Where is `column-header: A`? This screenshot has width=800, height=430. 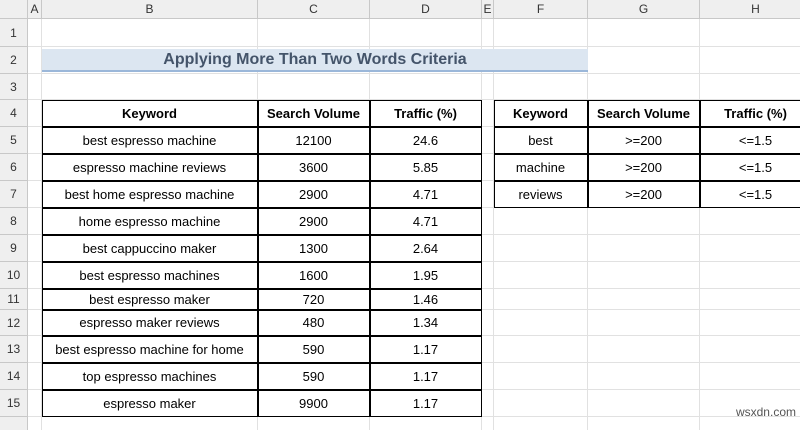 column-header: A is located at coordinates (35, 9).